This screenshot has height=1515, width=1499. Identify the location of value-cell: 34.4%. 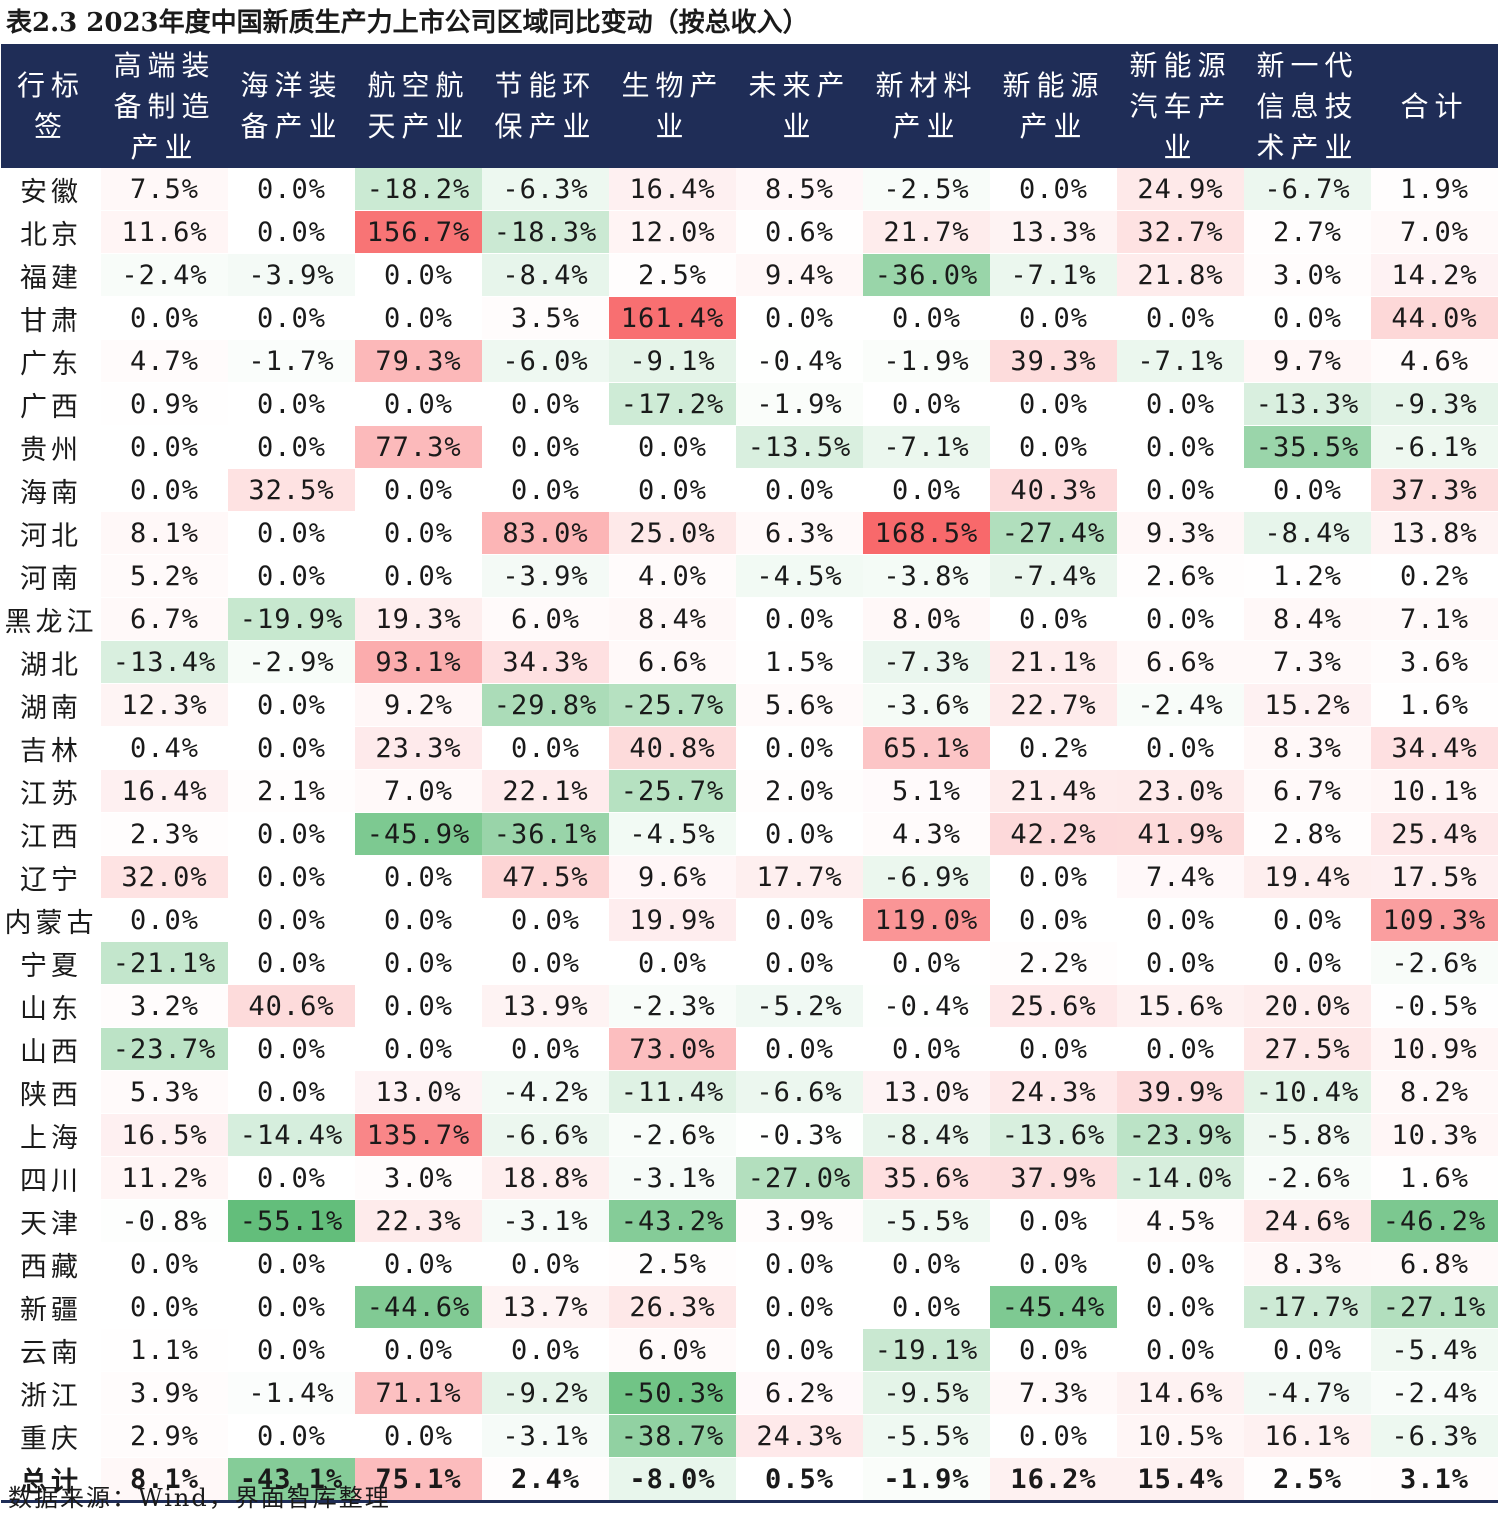
(1434, 748).